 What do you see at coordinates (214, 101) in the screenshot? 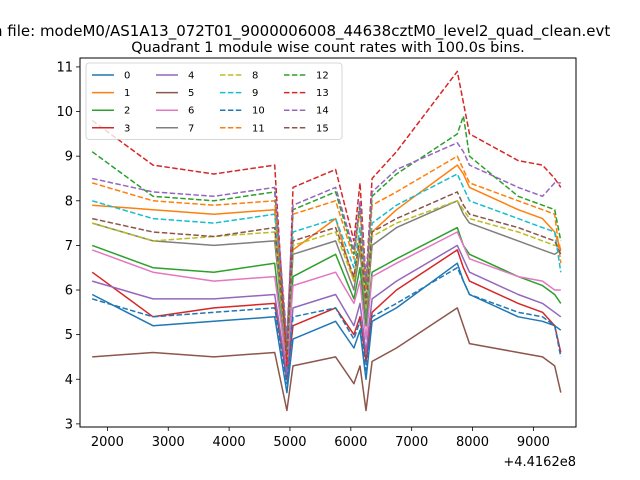
I see `legend-box` at bounding box center [214, 101].